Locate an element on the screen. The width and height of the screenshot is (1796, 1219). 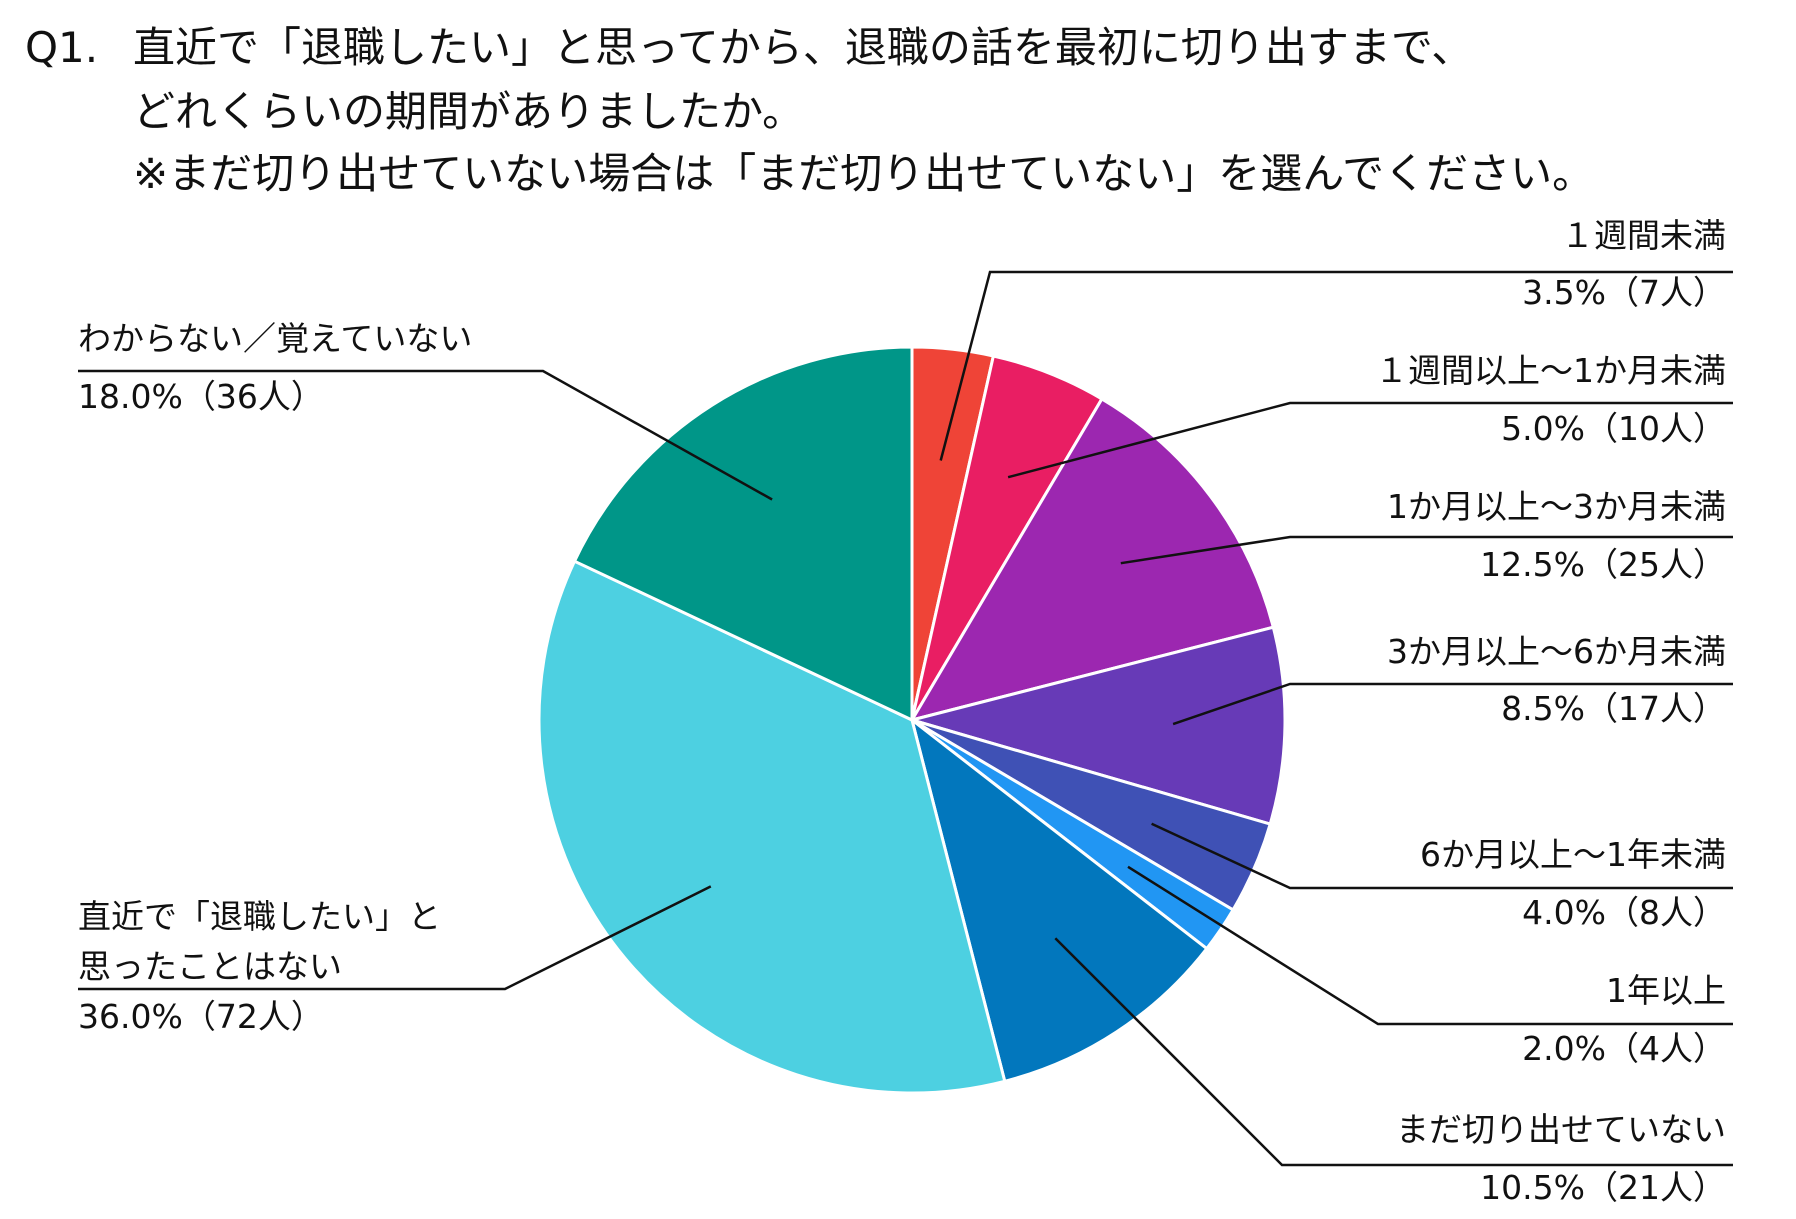
slice-value-label: 5.0%（10人） is located at coordinates (1613, 428).